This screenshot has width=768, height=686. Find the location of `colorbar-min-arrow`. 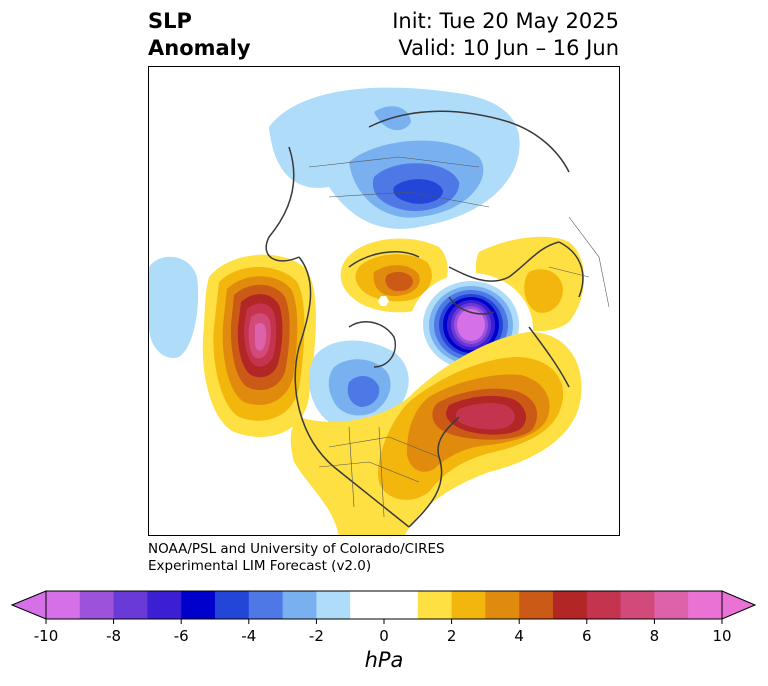

colorbar-min-arrow is located at coordinates (28, 605).